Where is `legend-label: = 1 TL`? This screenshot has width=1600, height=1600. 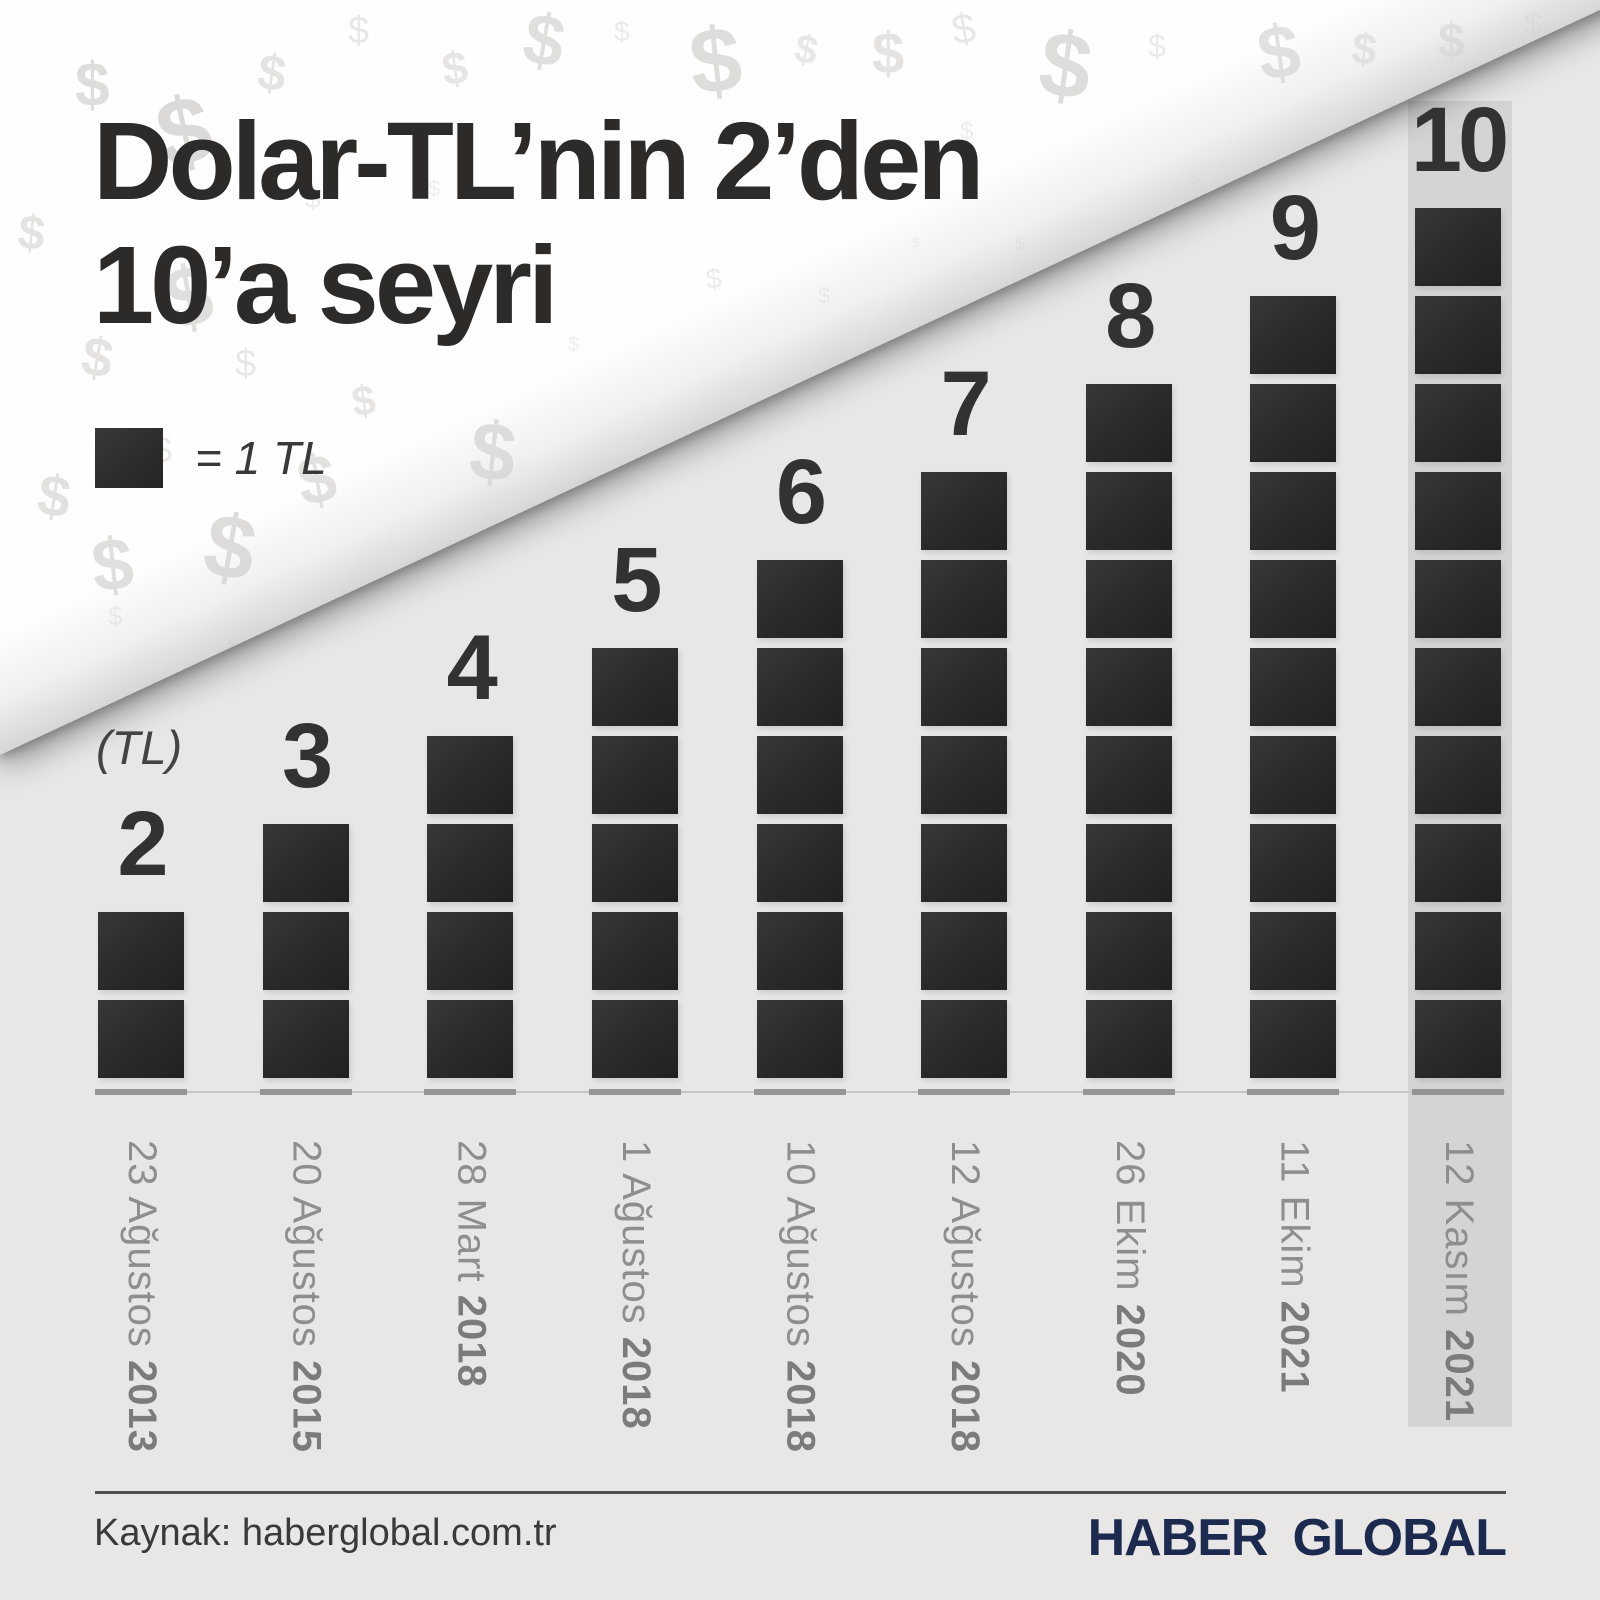
legend-label: = 1 TL is located at coordinates (261, 458).